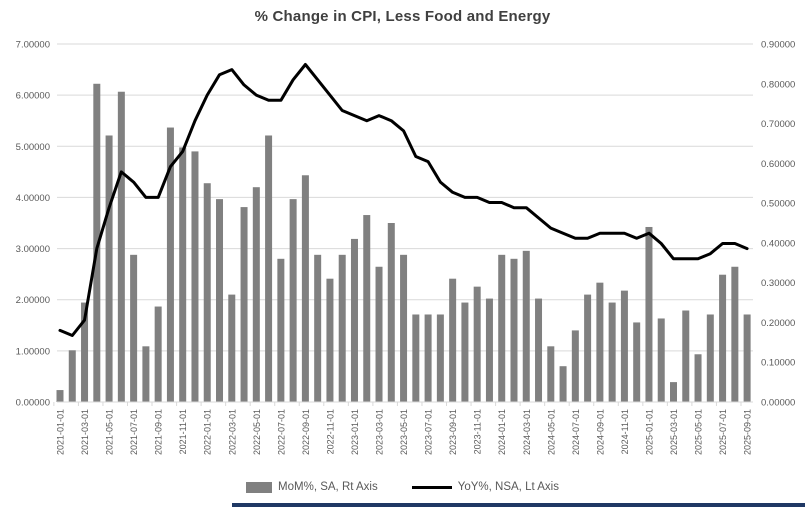 The height and width of the screenshot is (507, 805). Describe the element at coordinates (33, 96) in the screenshot. I see `left-axis-tick-label: 6.00000` at that location.